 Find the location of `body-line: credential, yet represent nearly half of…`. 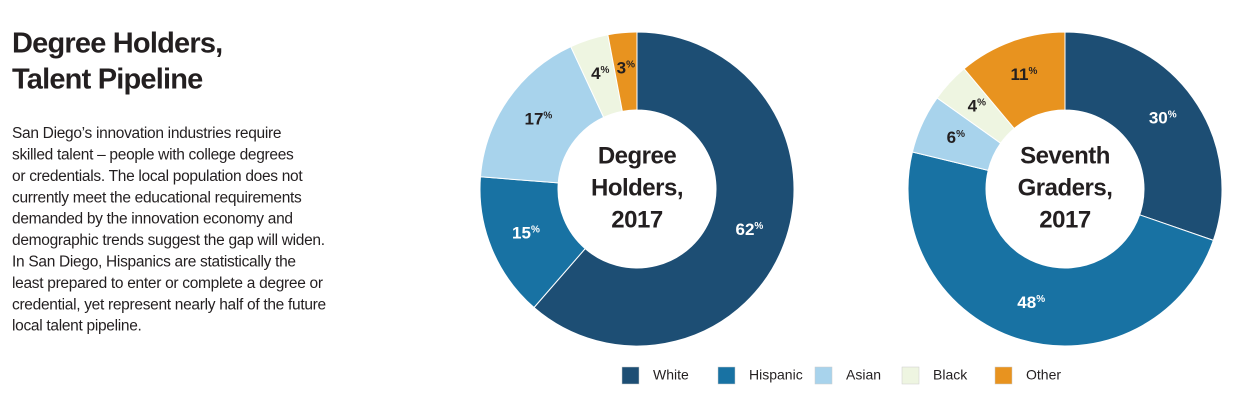

body-line: credential, yet represent nearly half of… is located at coordinates (169, 304).